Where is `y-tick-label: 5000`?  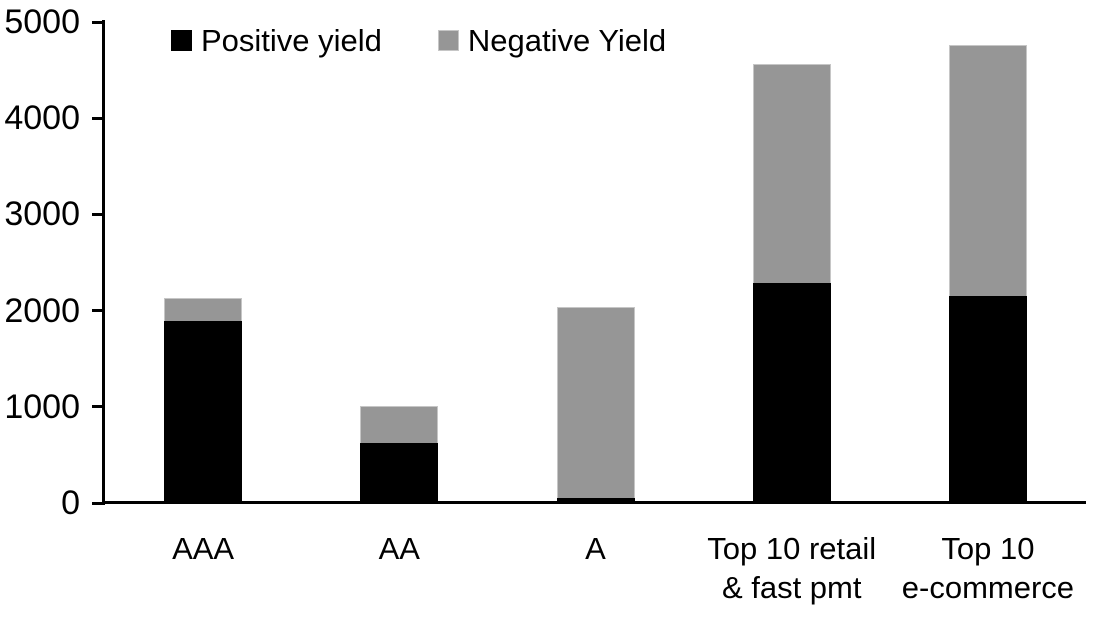
y-tick-label: 5000 is located at coordinates (42, 22).